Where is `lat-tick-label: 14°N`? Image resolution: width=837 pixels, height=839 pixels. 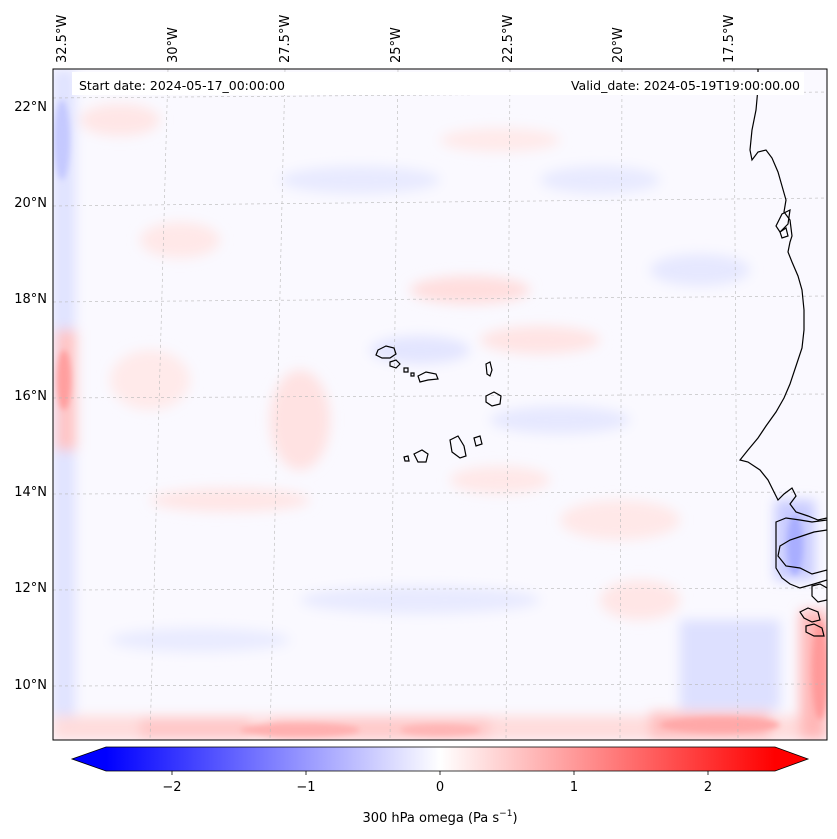 lat-tick-label: 14°N is located at coordinates (30, 492).